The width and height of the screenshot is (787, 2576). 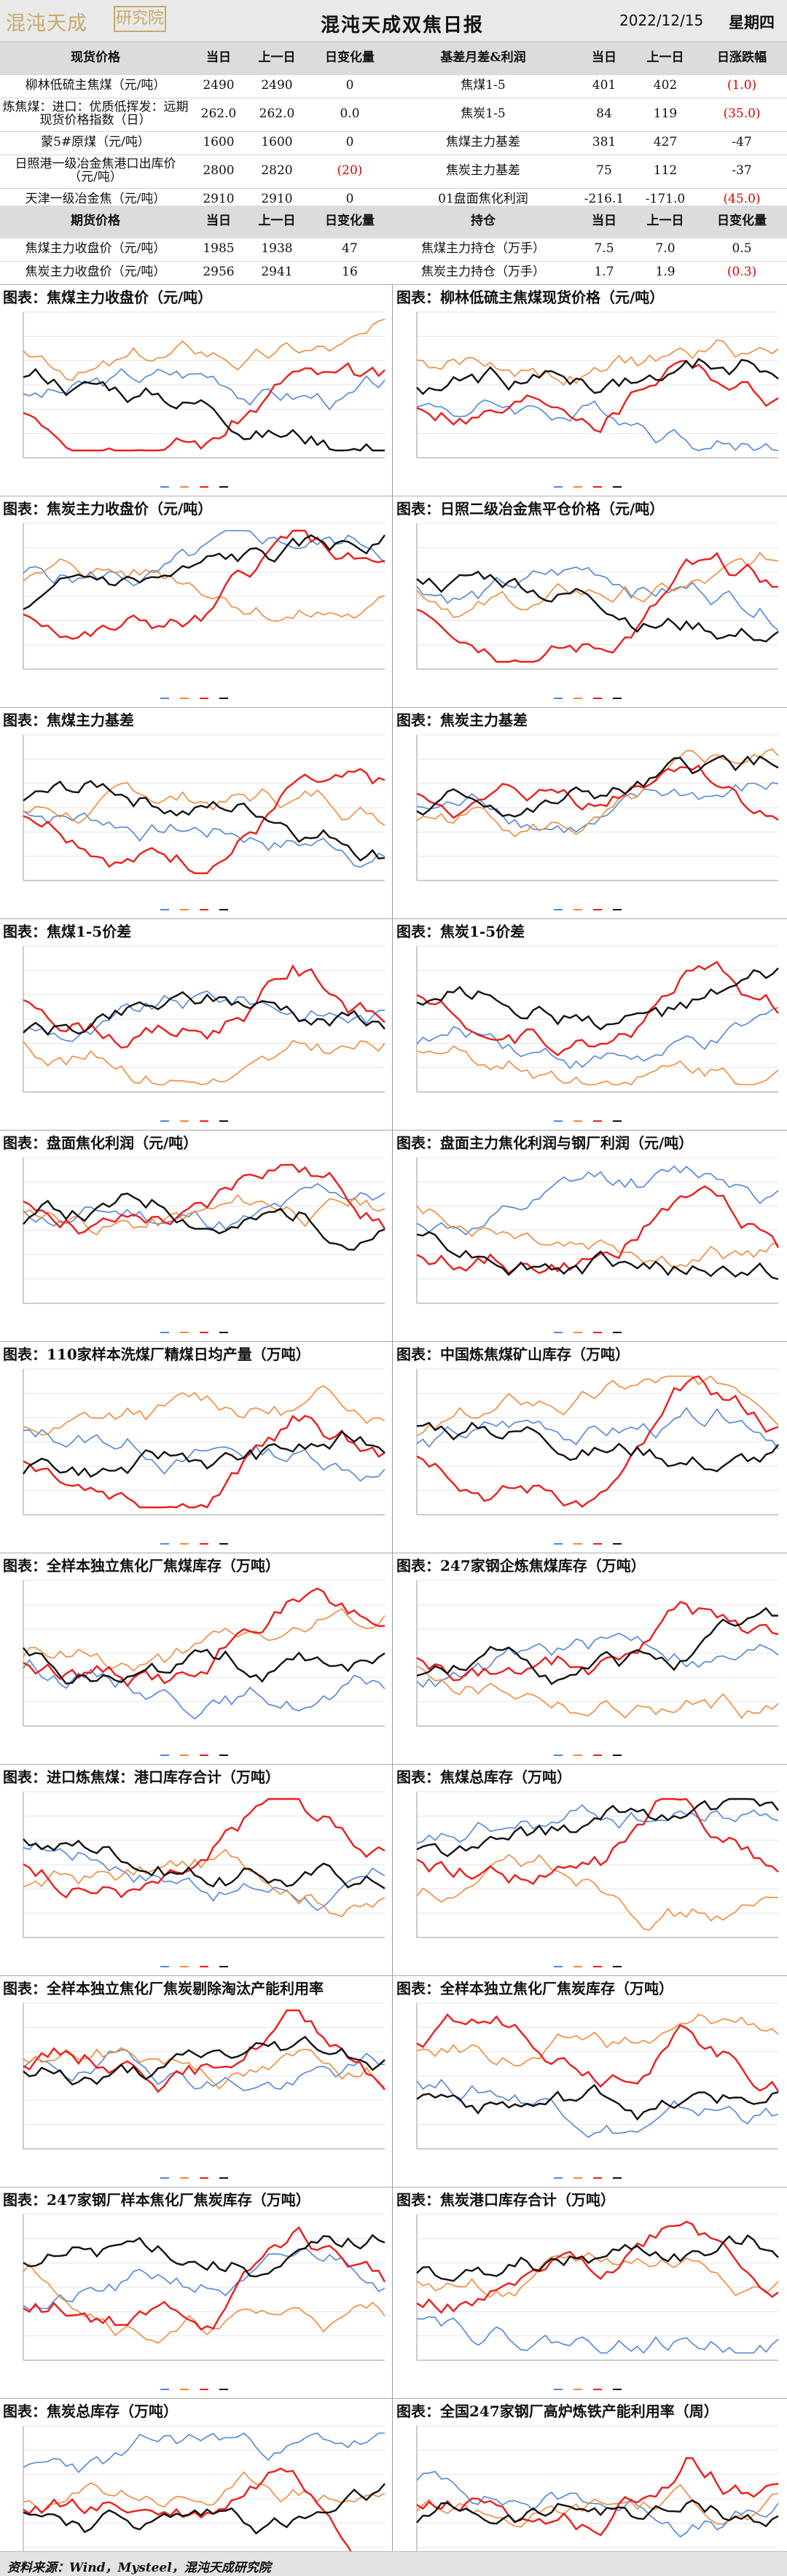 I want to click on chart-panel: 图表：247家钢企炼焦煤库存（万吨）, so click(x=589, y=1659).